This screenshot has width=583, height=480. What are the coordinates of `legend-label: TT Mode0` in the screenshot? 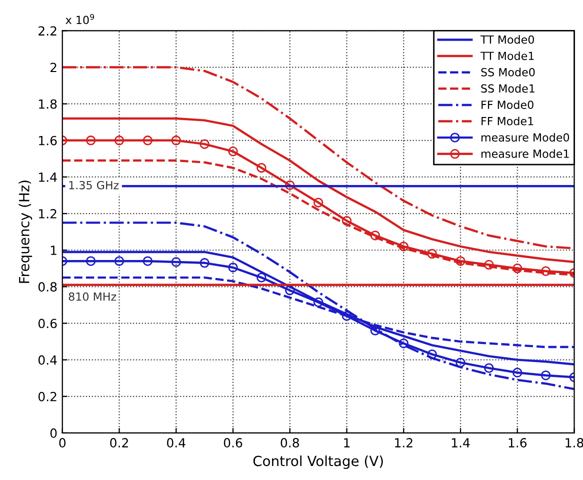 It's located at (507, 39).